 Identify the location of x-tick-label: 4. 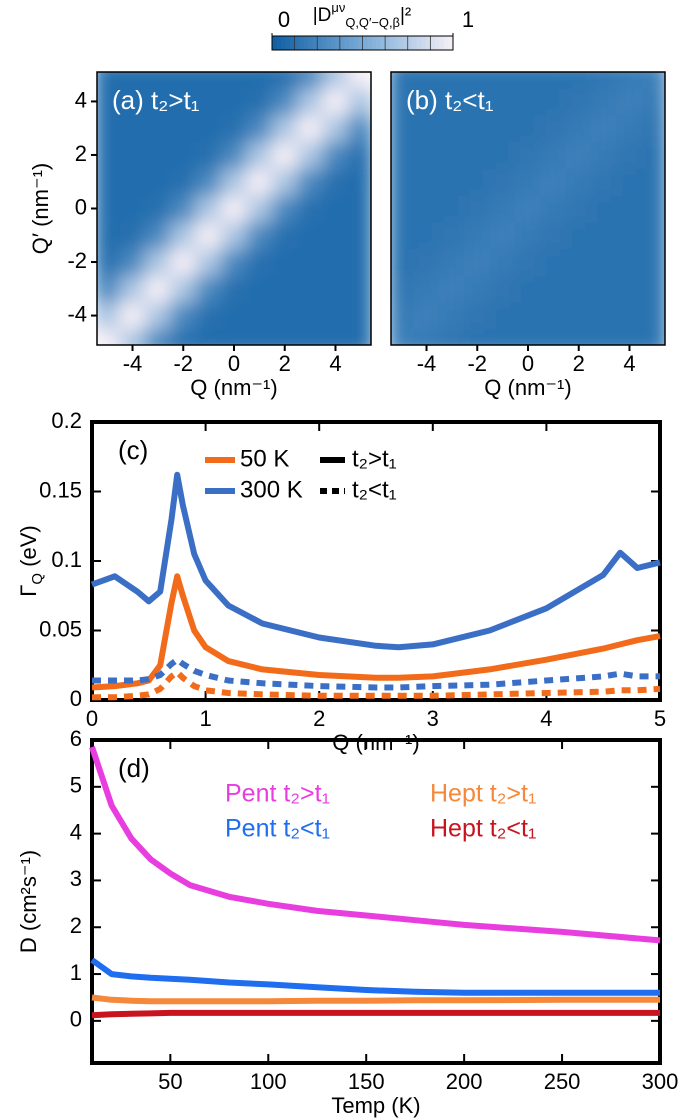
(335, 363).